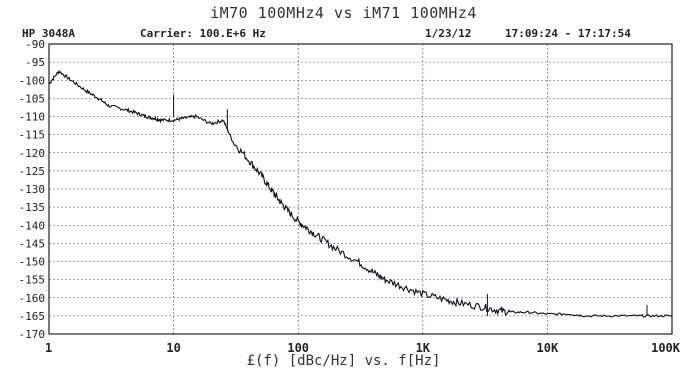 The image size is (687, 376). I want to click on carrier-label: Carrier: 100.E+6 Hz, so click(203, 33).